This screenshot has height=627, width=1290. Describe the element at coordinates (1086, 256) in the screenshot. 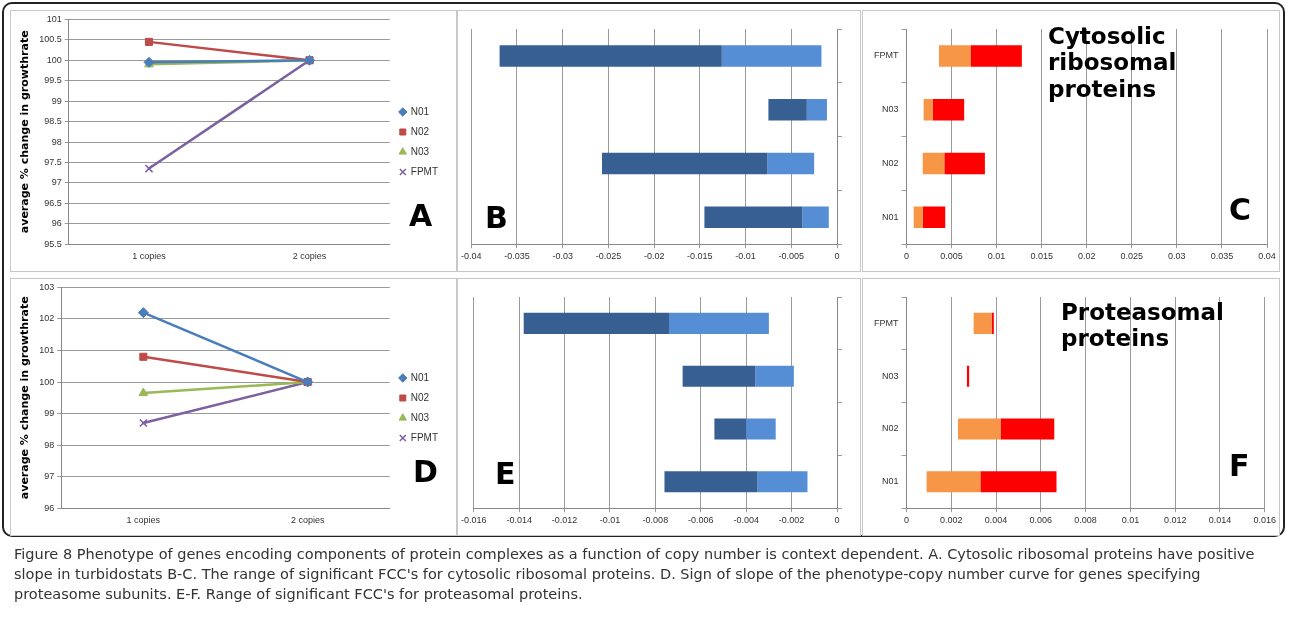

I see `x-tick-label: 0.02` at that location.